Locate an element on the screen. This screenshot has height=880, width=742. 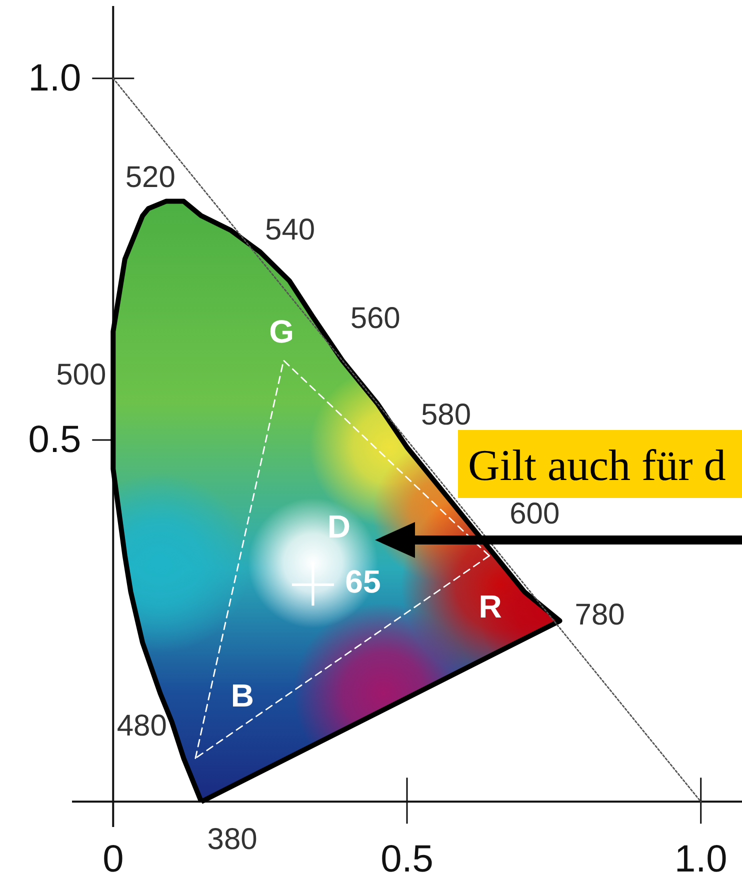
annotation: D is located at coordinates (339, 526).